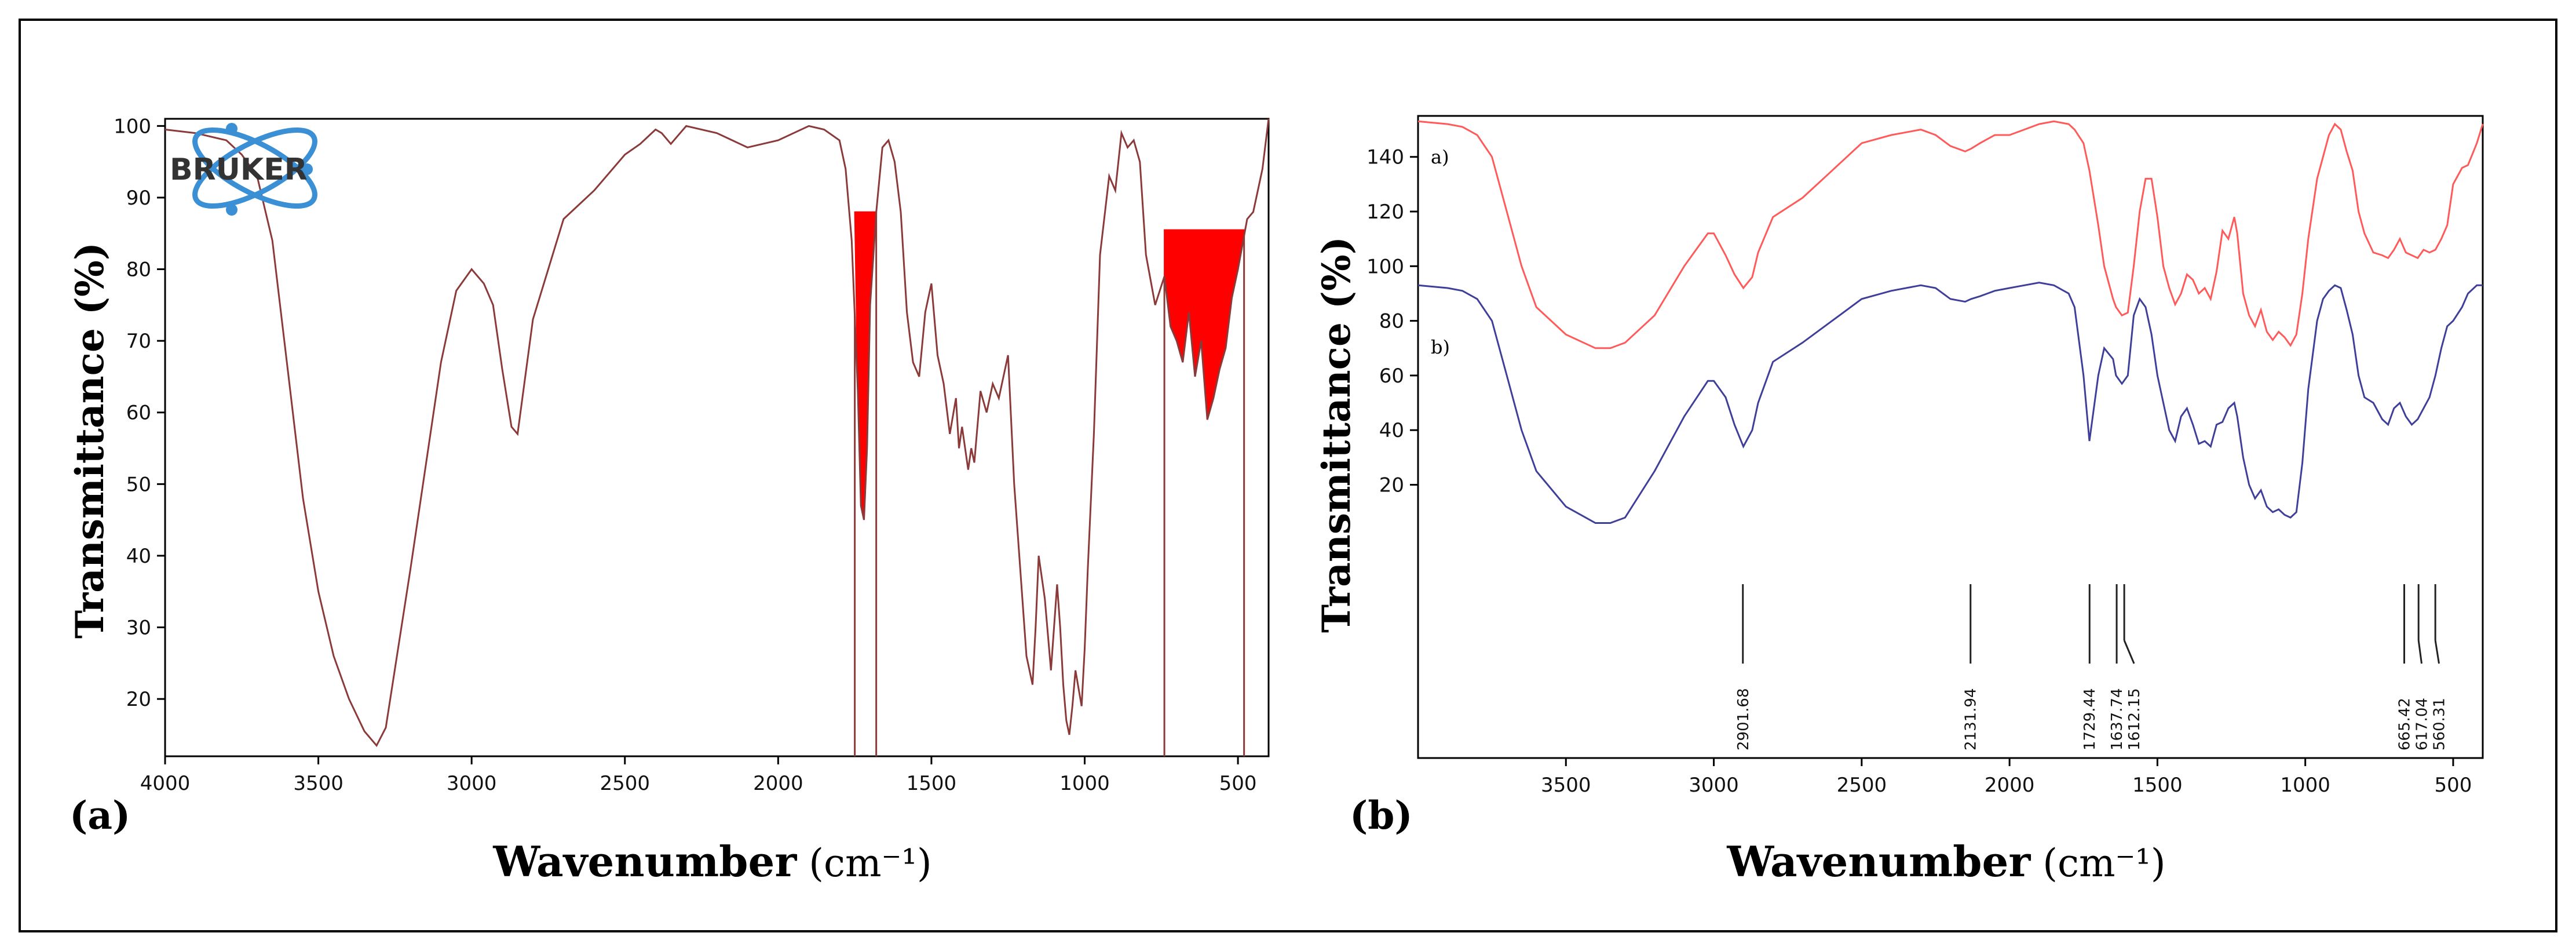  I want to click on panel-a-y-tick-label: 100, so click(132, 127).